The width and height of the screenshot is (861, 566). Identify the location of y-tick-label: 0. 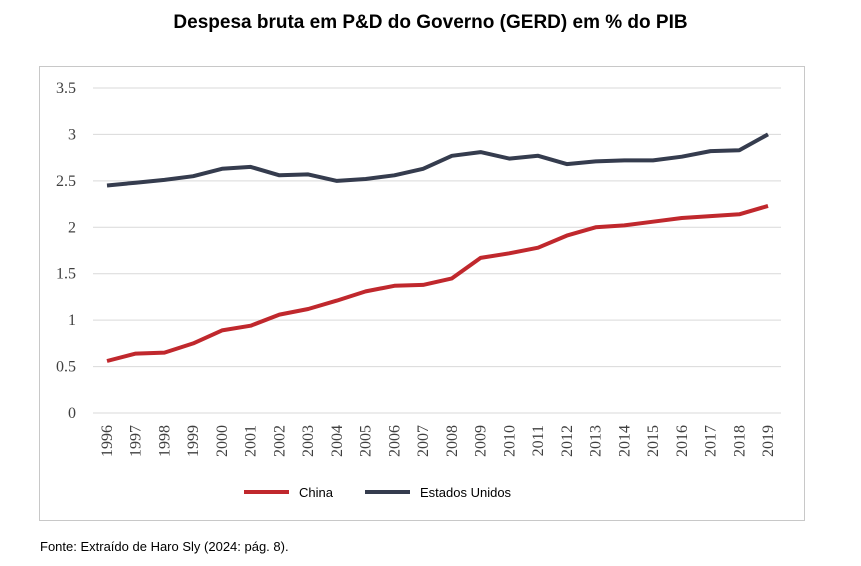
(72, 413).